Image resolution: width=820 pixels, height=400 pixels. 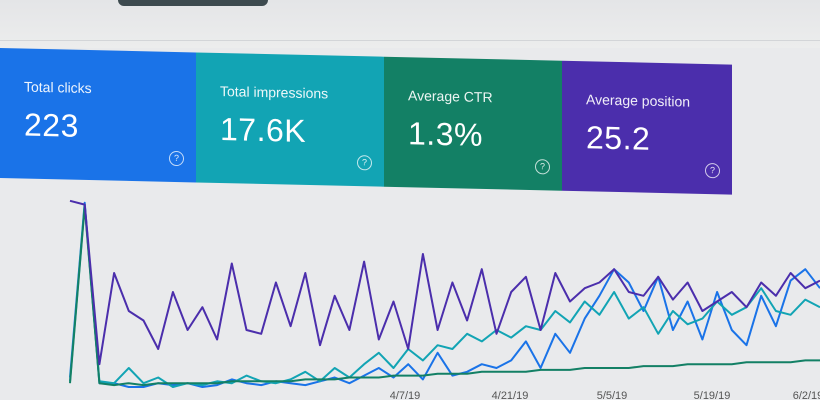 I want to click on x-tick-label: 6/2/19, so click(x=806, y=395).